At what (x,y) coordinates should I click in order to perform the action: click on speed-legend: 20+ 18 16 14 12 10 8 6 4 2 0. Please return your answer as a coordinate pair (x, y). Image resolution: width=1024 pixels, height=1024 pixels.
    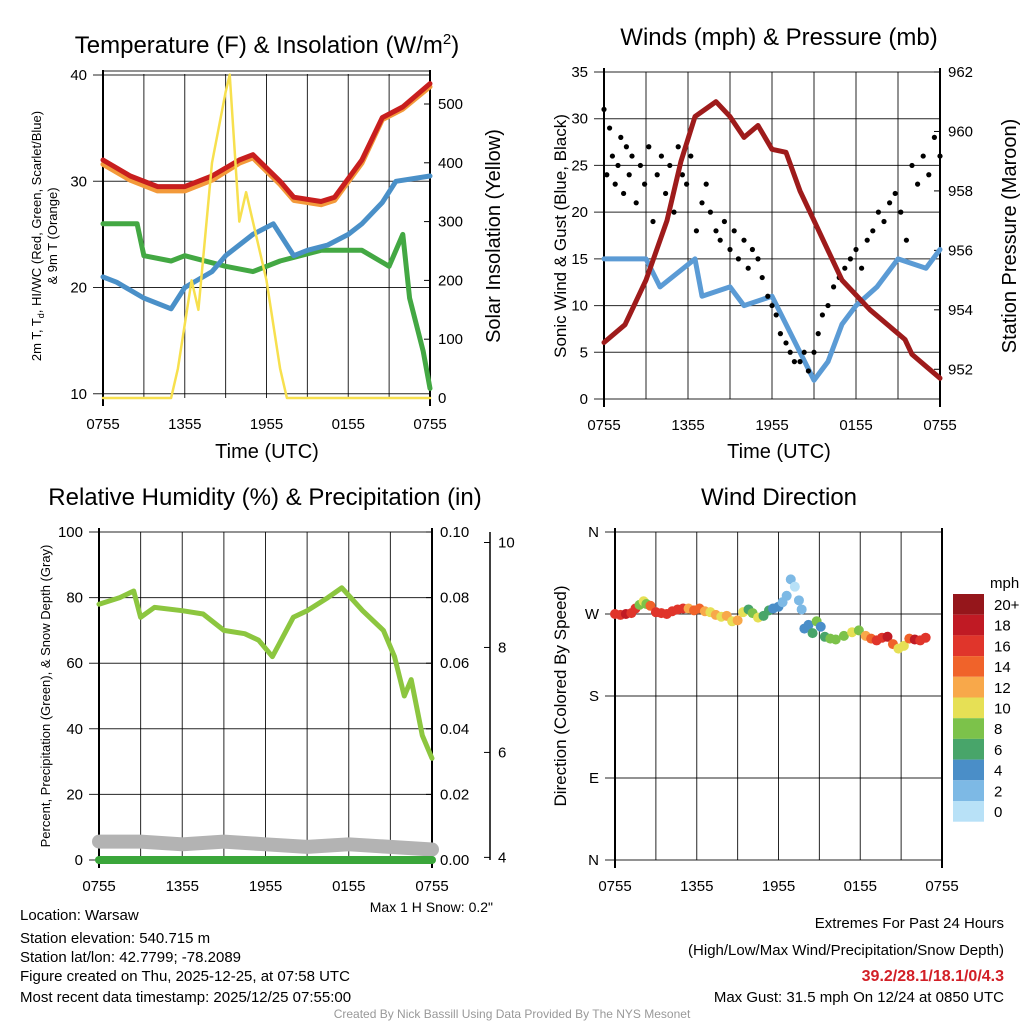
    Looking at the image, I should click on (986, 708).